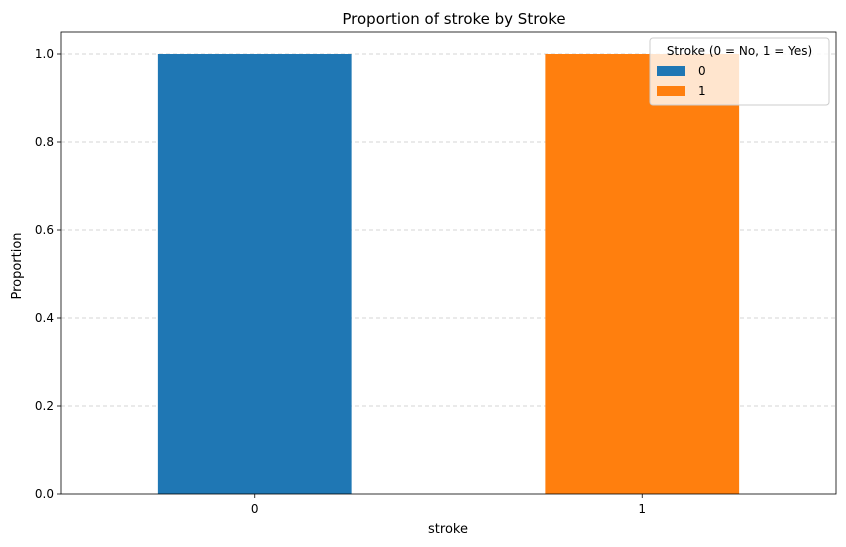 This screenshot has height=547, width=846. What do you see at coordinates (44, 142) in the screenshot?
I see `y-tick-label: 0.8` at bounding box center [44, 142].